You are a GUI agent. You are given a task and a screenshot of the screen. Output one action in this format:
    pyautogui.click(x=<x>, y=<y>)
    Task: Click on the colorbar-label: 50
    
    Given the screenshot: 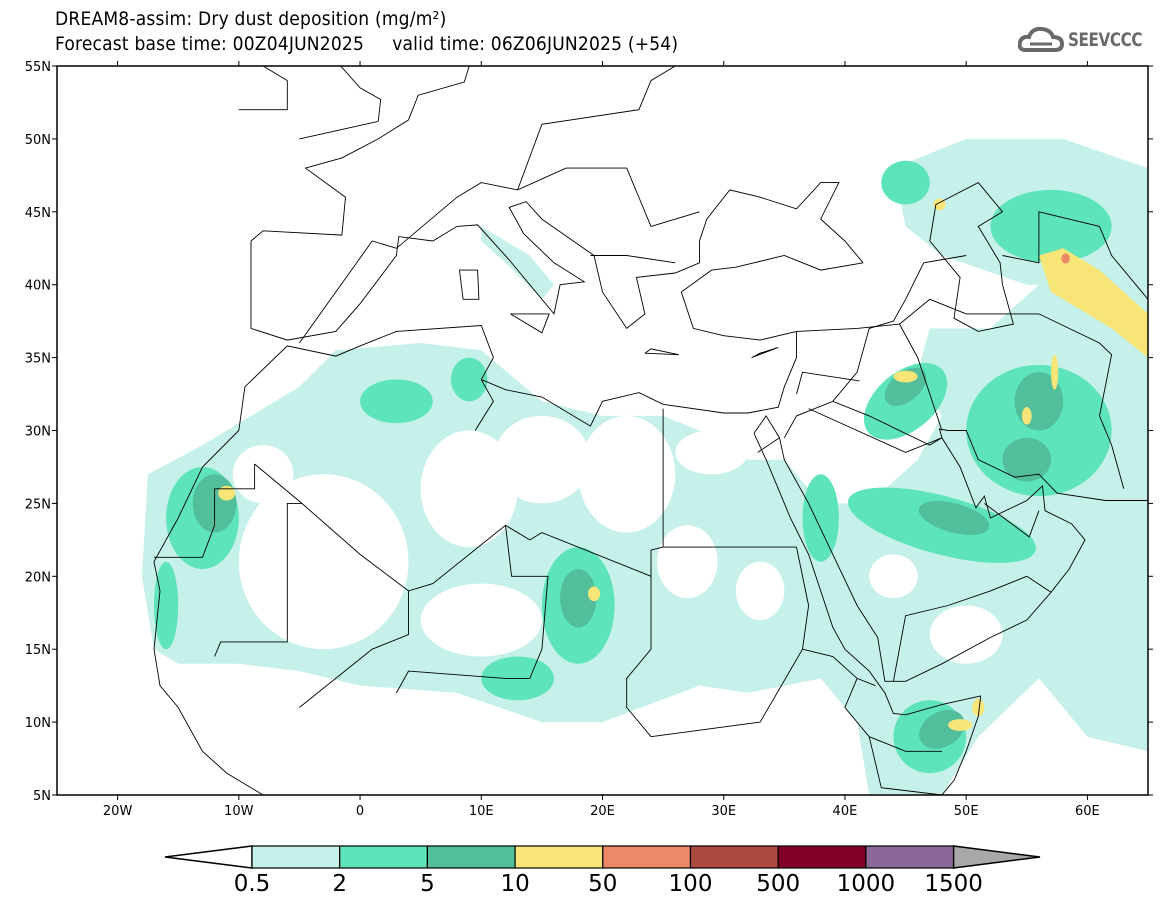 What is the action you would take?
    pyautogui.click(x=602, y=884)
    